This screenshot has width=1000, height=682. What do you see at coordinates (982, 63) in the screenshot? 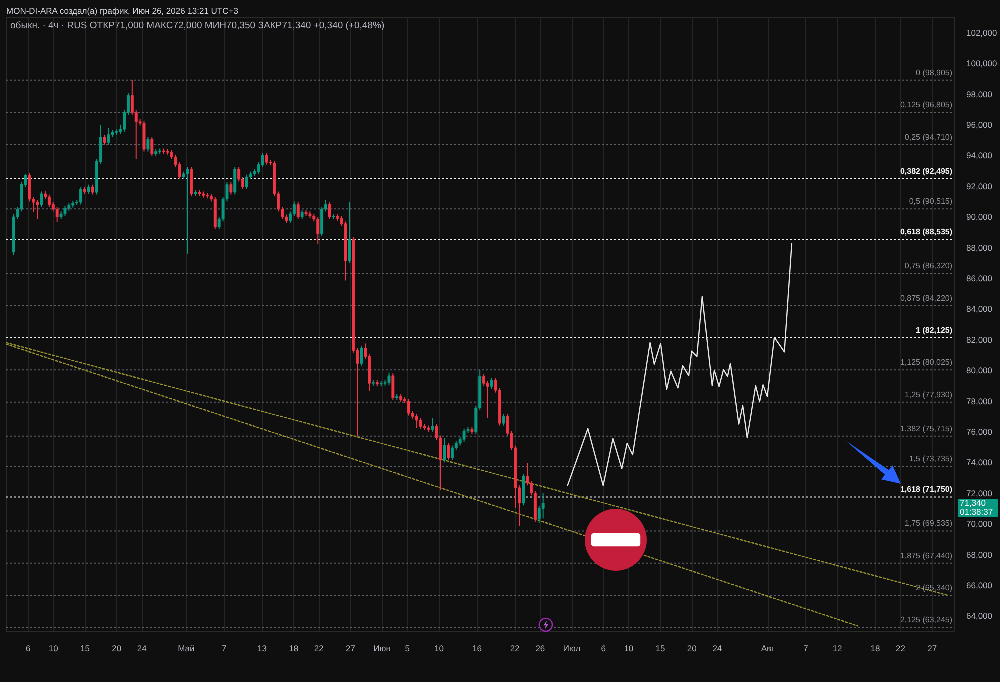
I see `y-tick-label: 100,000` at bounding box center [982, 63].